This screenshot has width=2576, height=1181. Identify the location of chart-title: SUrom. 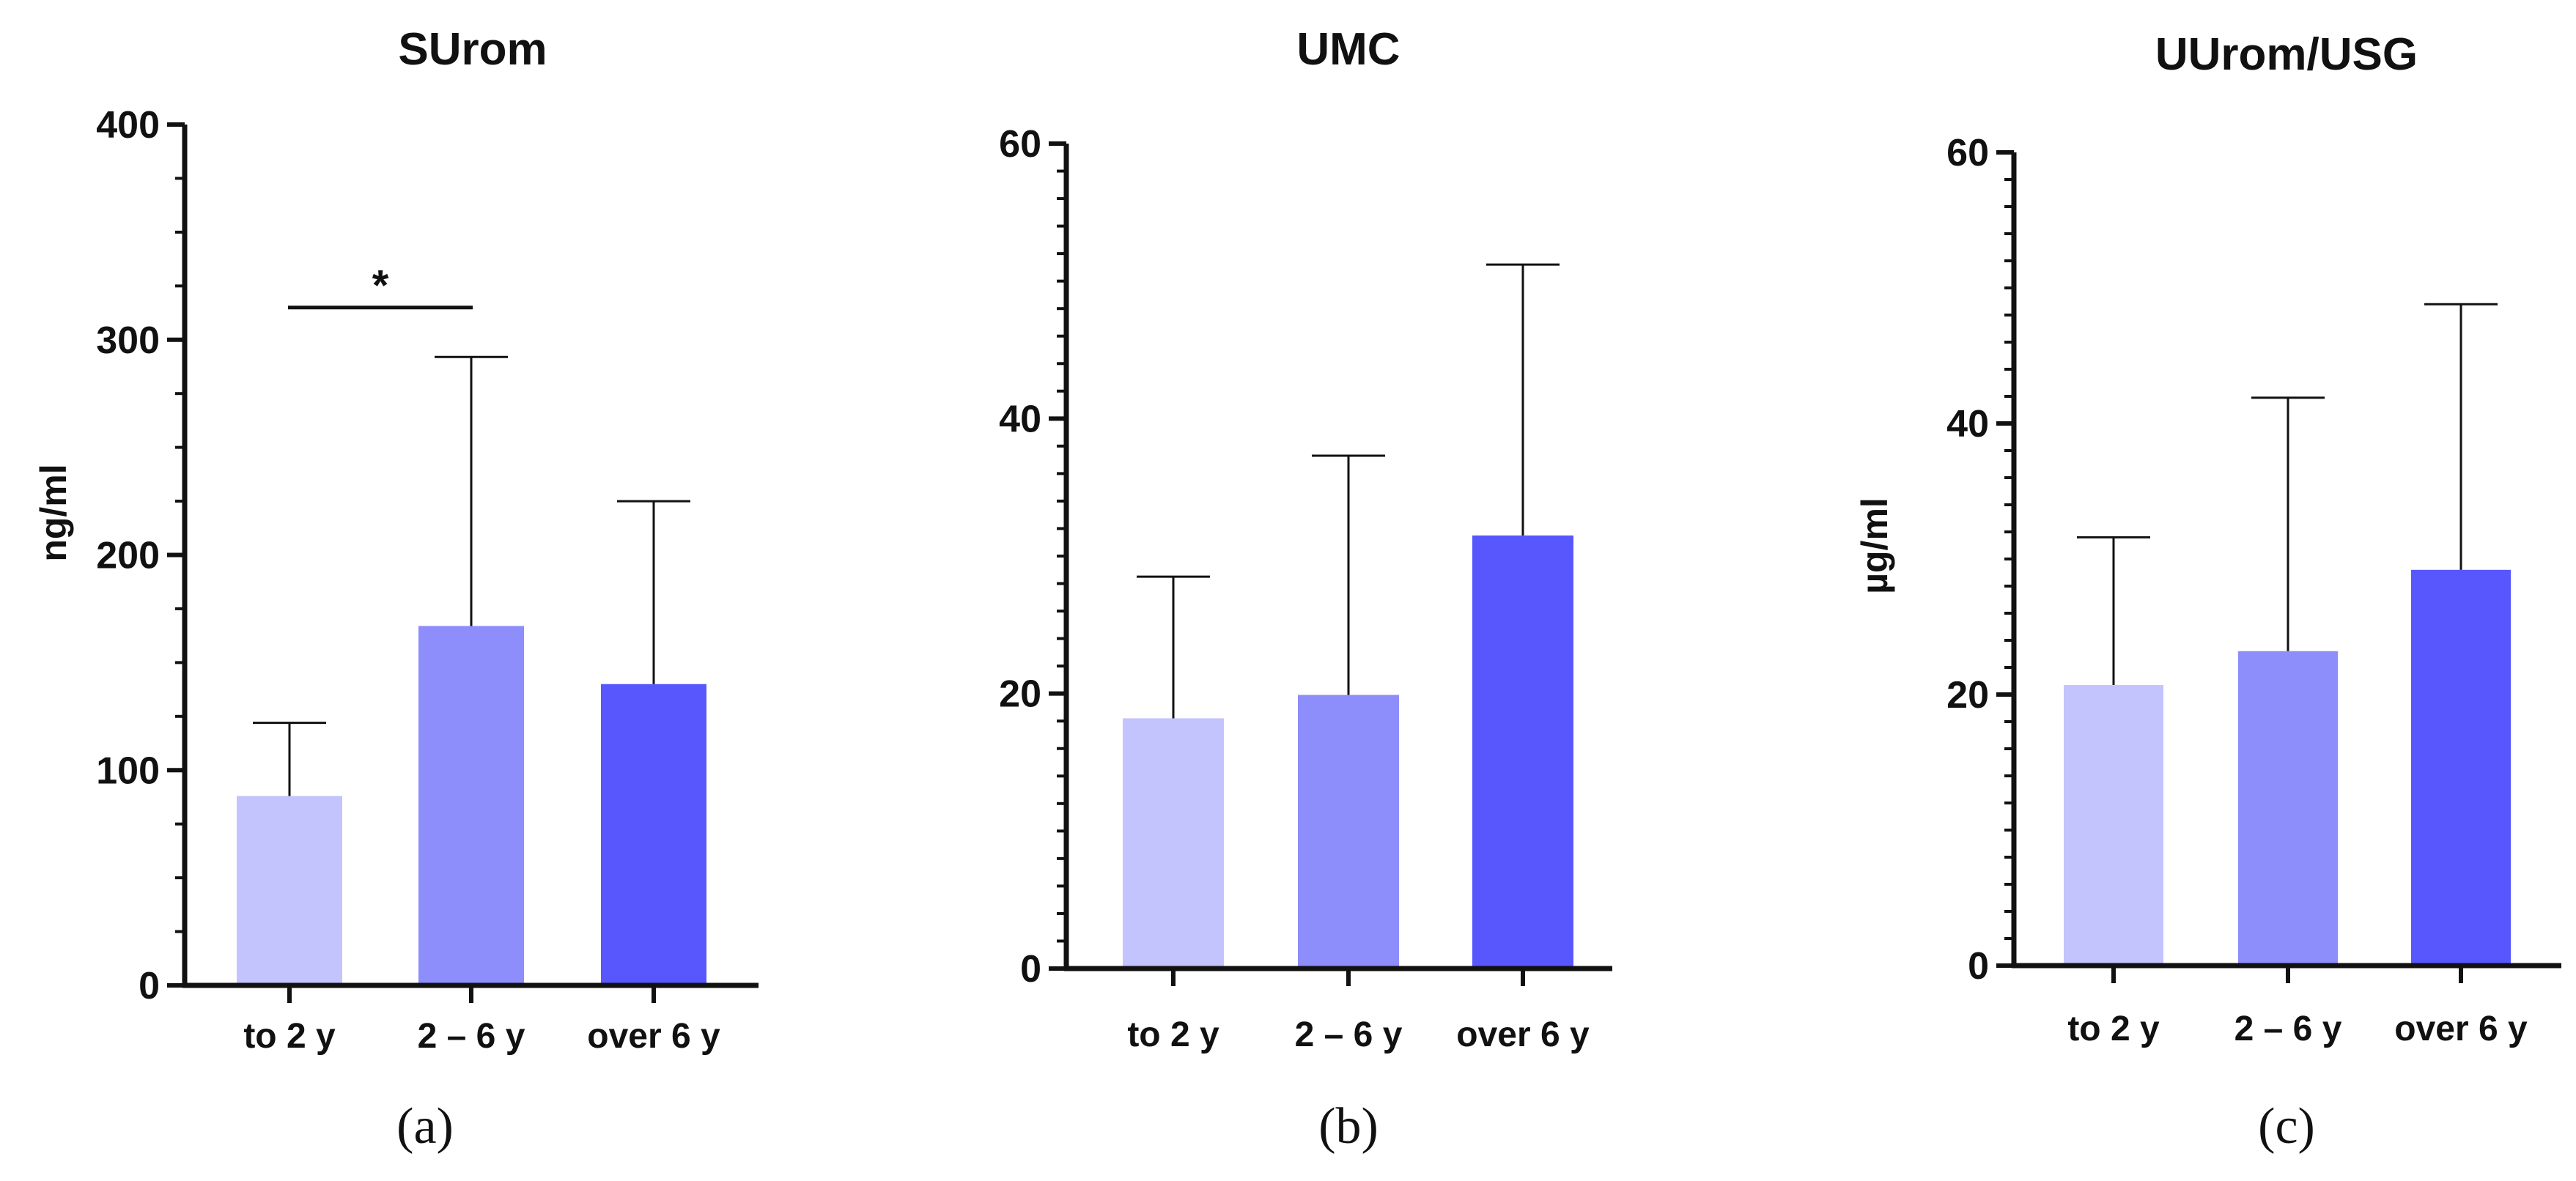
(472, 49).